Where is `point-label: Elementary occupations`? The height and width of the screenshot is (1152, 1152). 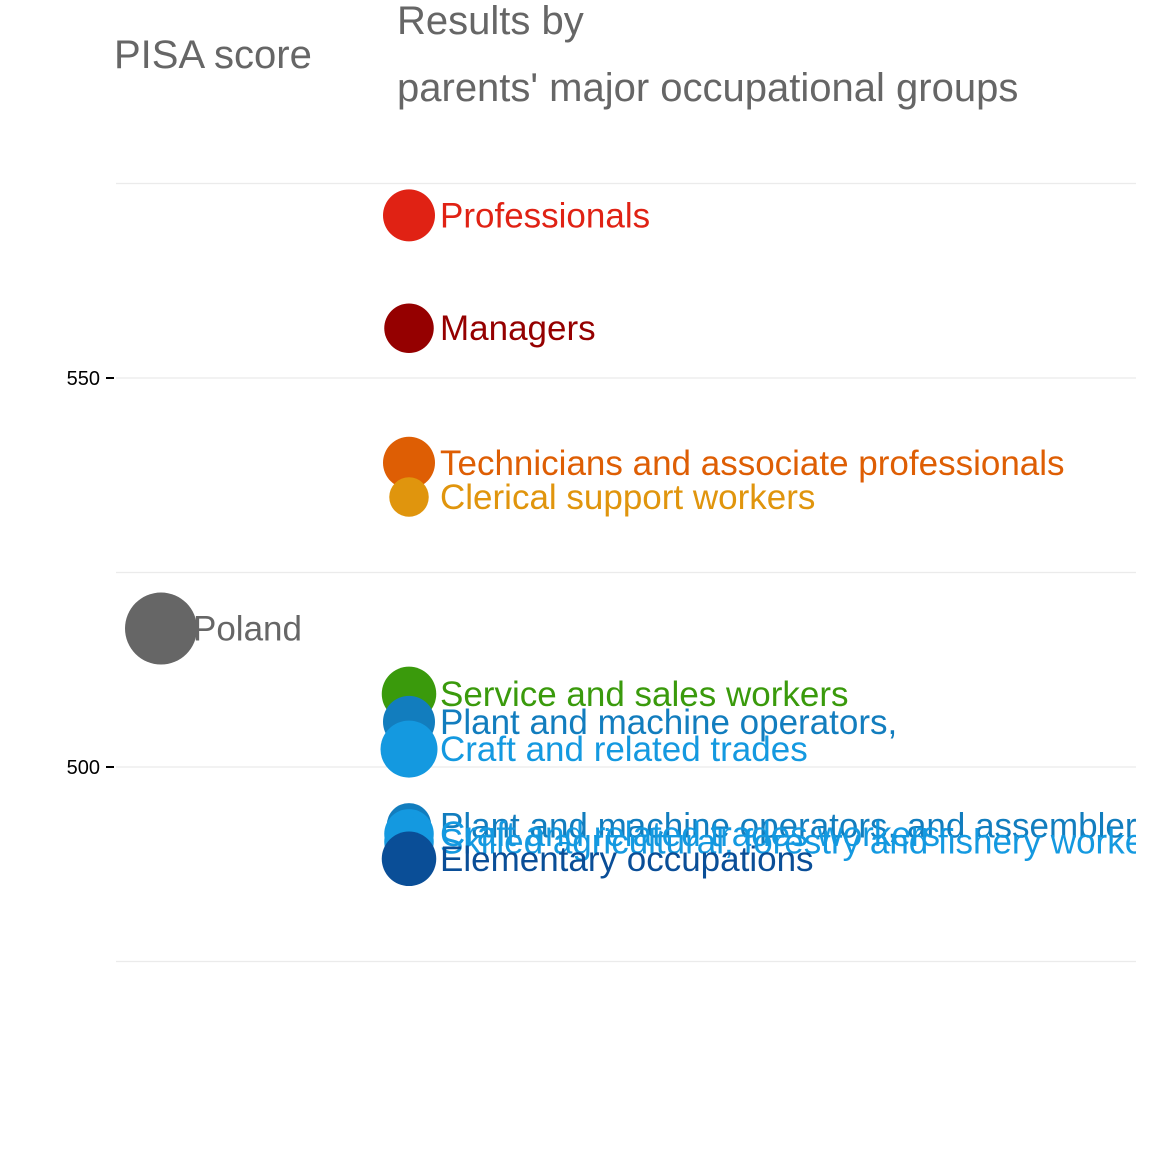 point-label: Elementary occupations is located at coordinates (627, 859).